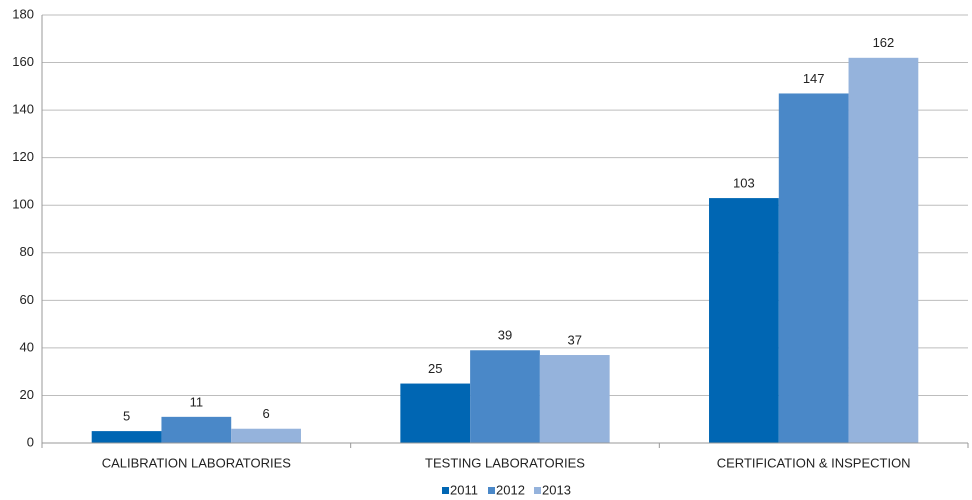  I want to click on y-tick-label: 80, so click(27, 251).